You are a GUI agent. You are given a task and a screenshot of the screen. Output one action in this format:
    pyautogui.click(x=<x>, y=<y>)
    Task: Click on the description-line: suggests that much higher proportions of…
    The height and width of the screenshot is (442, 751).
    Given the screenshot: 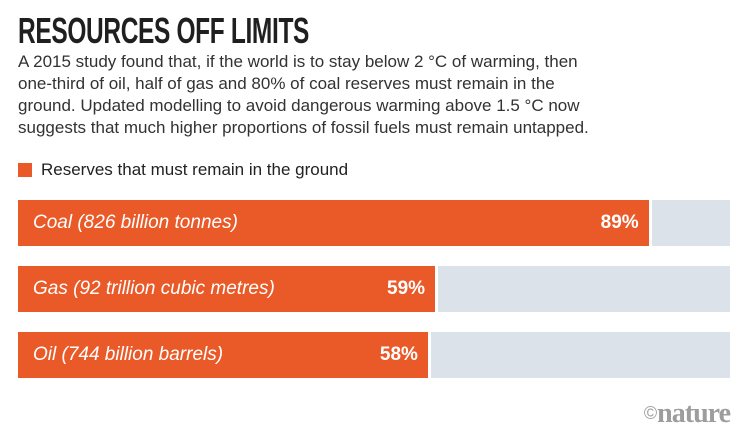 What is the action you would take?
    pyautogui.click(x=303, y=127)
    